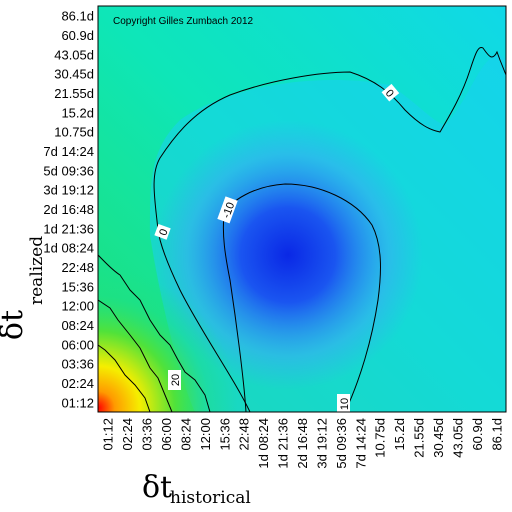 This screenshot has height=512, width=512. I want to click on y-tick-label: 3d 19:12, so click(68, 190).